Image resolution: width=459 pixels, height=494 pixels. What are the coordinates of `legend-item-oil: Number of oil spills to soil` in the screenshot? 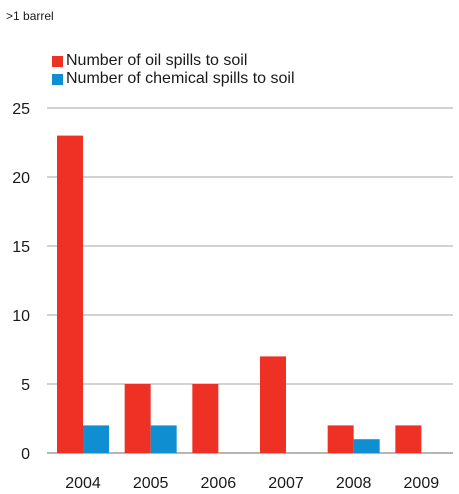 It's located at (173, 61).